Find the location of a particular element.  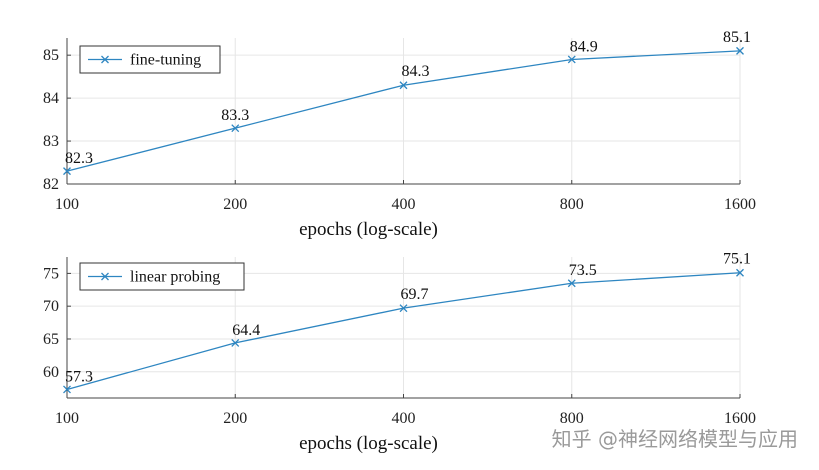

y-tick-label: 60 is located at coordinates (51, 372).